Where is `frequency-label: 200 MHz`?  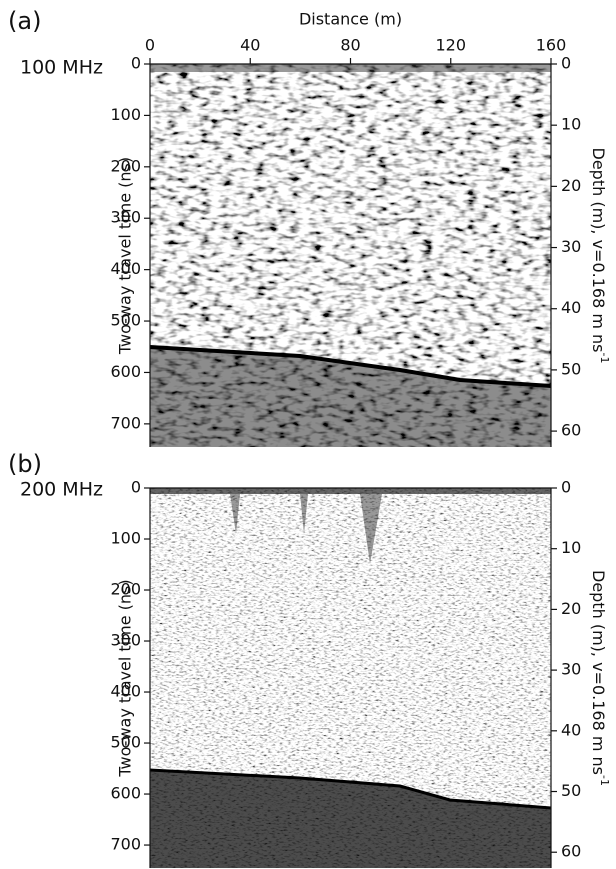
frequency-label: 200 MHz is located at coordinates (61, 490).